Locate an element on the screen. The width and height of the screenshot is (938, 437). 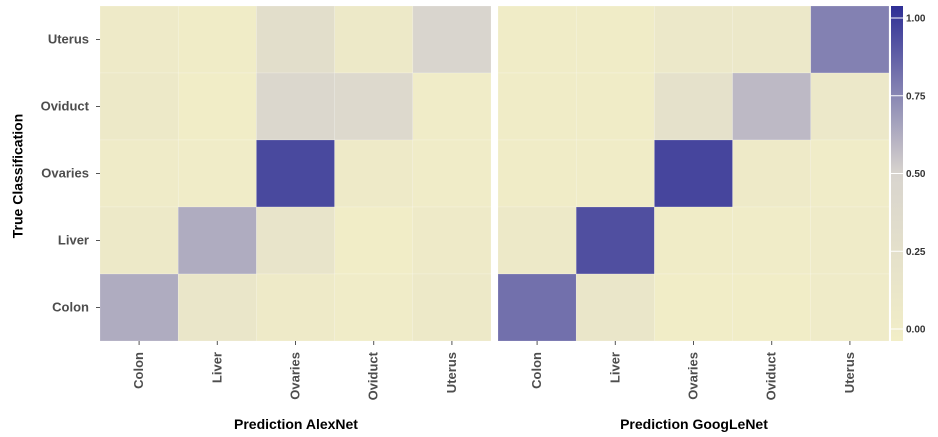
legend-tick-label: 0.00 is located at coordinates (916, 330).